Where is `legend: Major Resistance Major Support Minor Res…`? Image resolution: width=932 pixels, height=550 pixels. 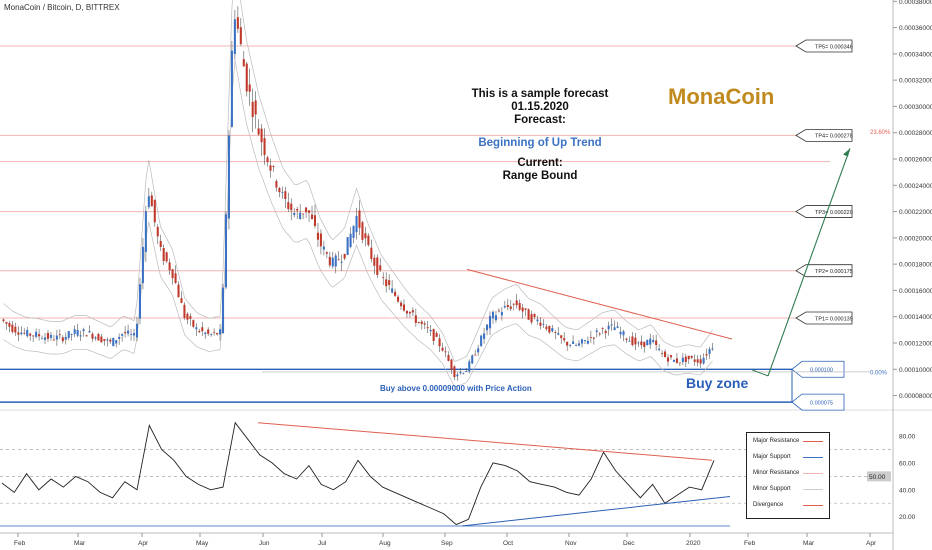
legend: Major Resistance Major Support Minor Res… is located at coordinates (788, 475).